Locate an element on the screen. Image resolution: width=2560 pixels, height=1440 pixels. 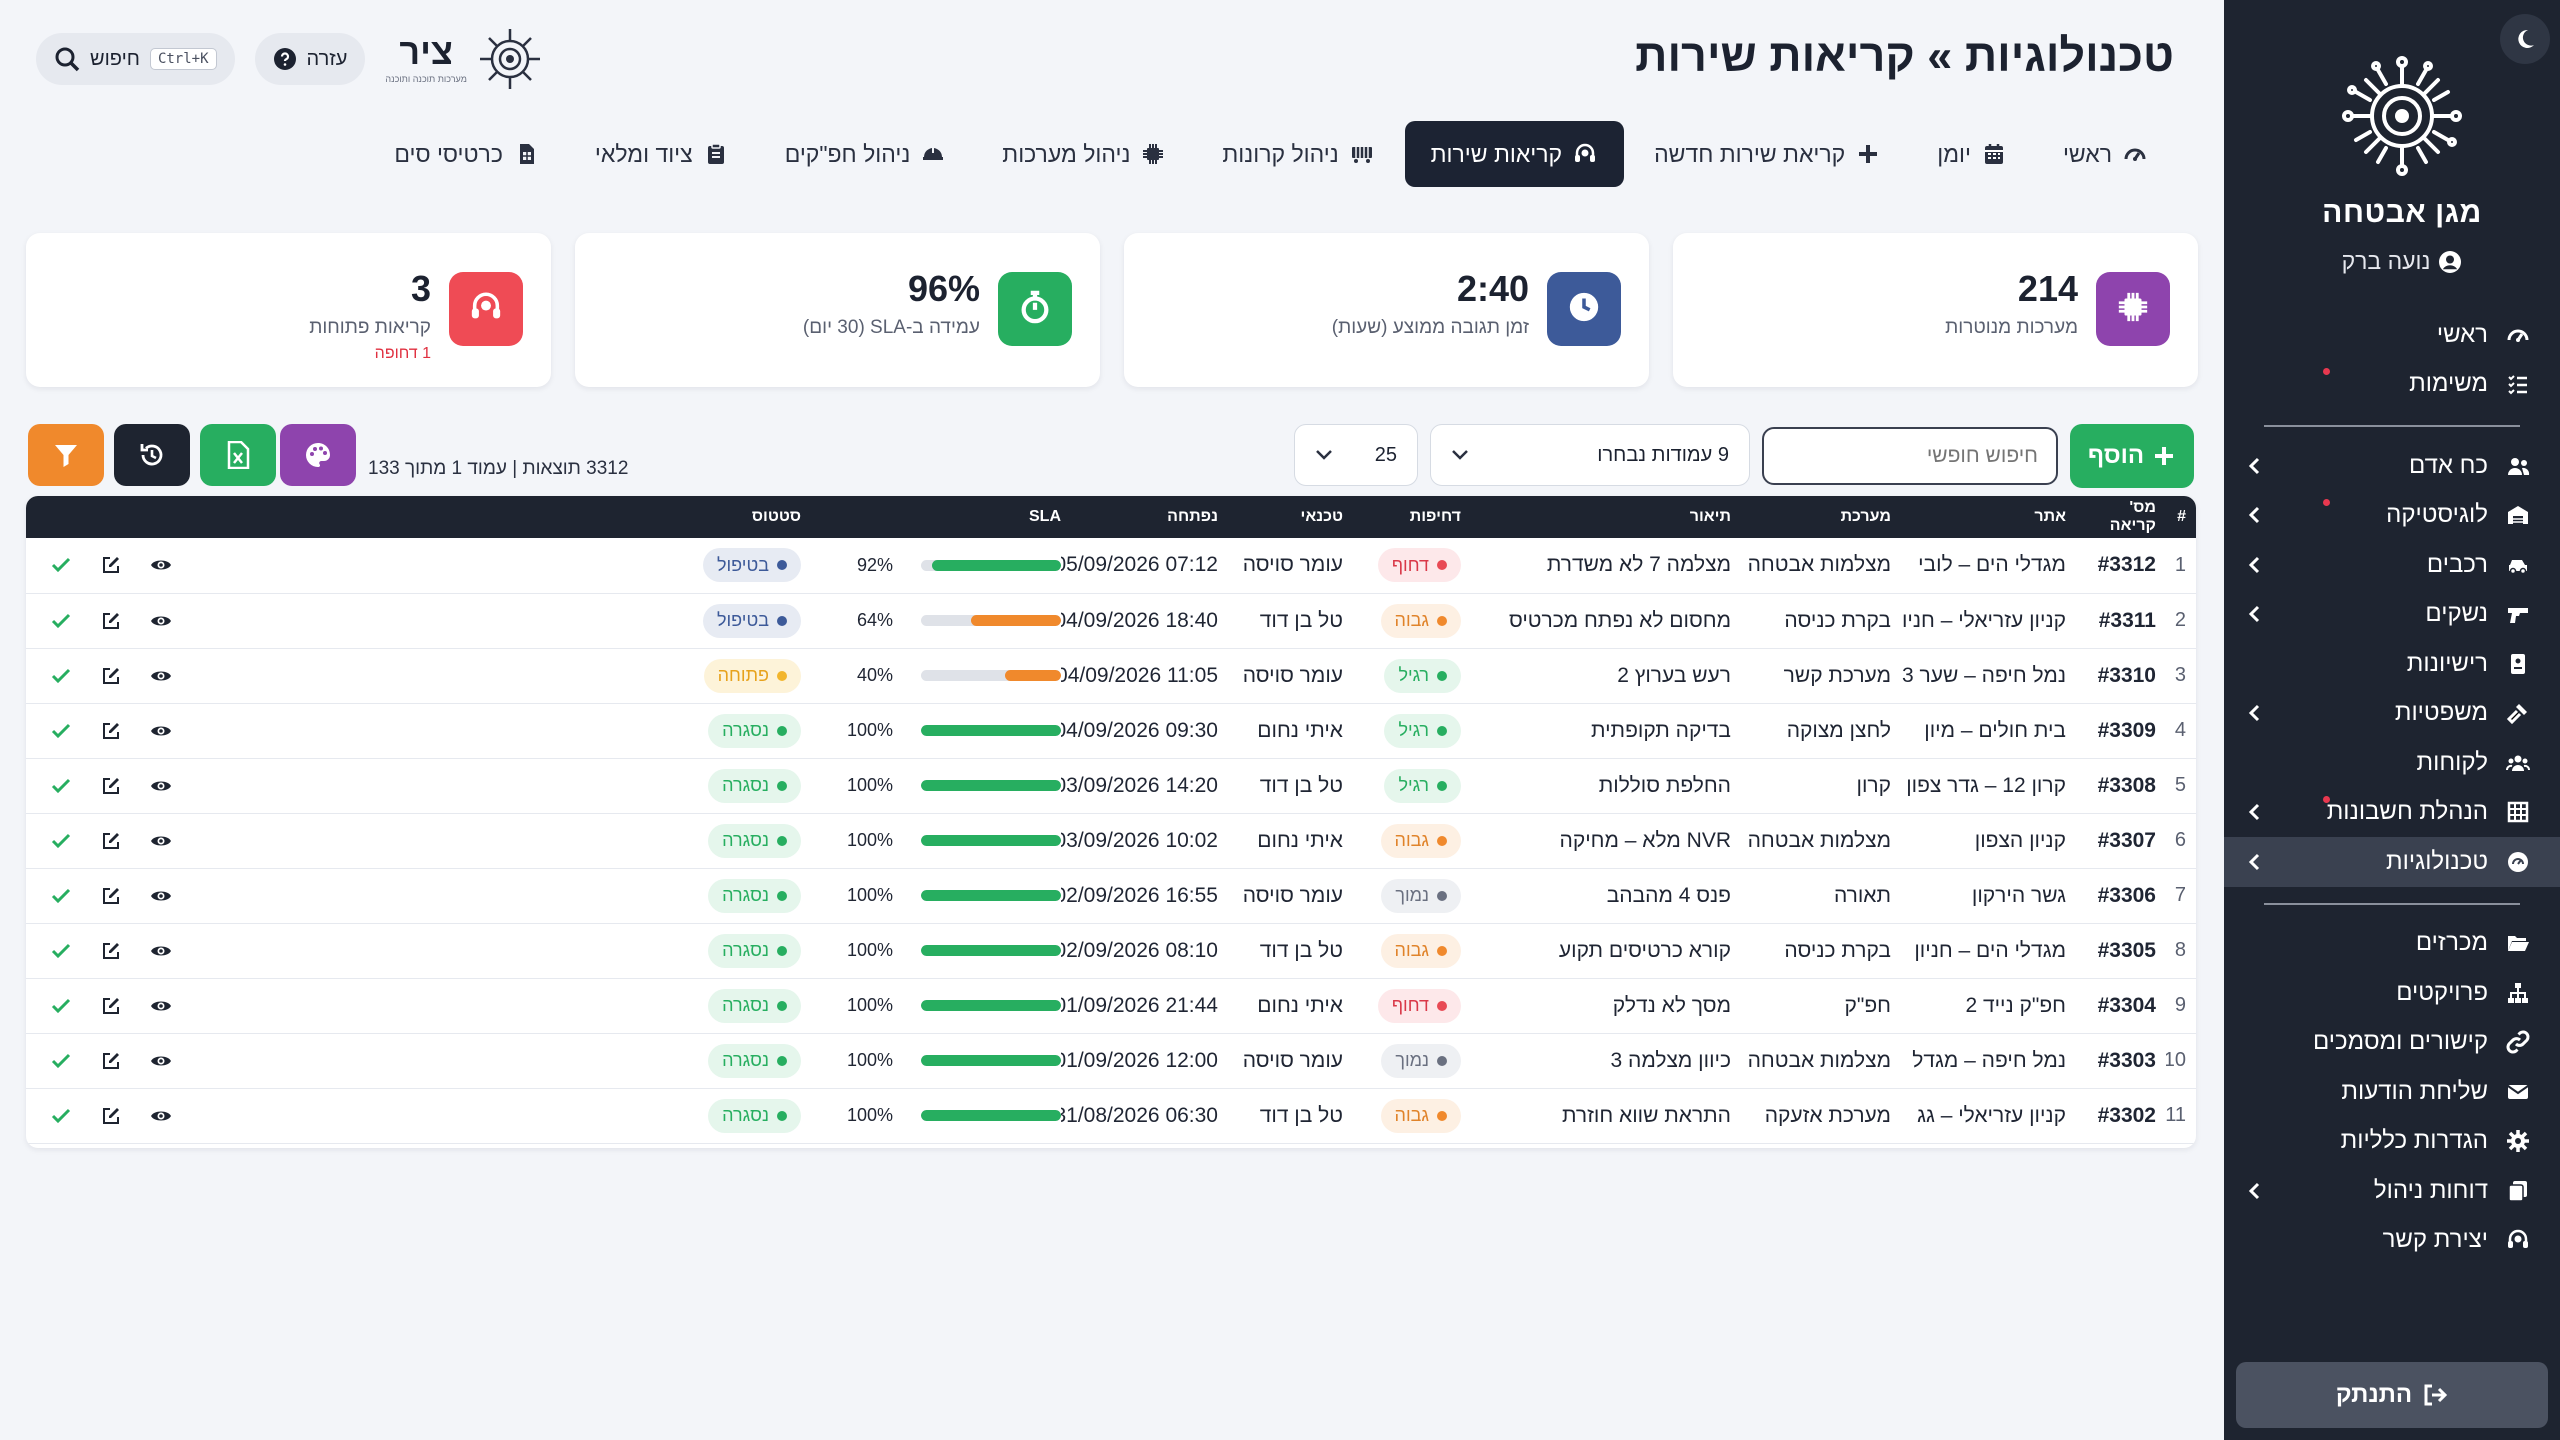
sidebar-item: פרויקטים is located at coordinates (2392, 993).